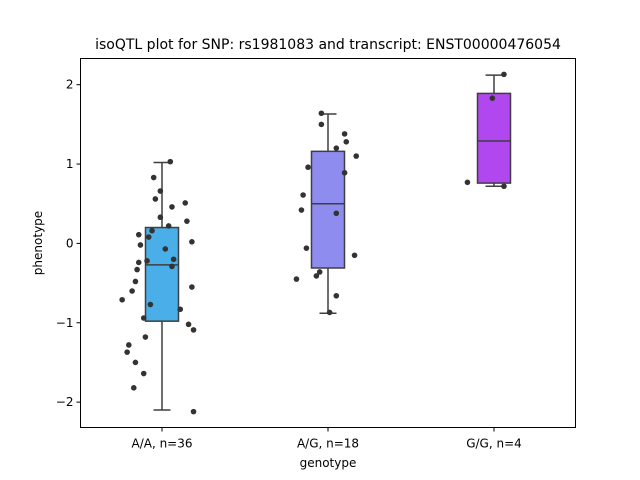 The height and width of the screenshot is (480, 640). What do you see at coordinates (65, 402) in the screenshot?
I see `y-tick-label: −2` at bounding box center [65, 402].